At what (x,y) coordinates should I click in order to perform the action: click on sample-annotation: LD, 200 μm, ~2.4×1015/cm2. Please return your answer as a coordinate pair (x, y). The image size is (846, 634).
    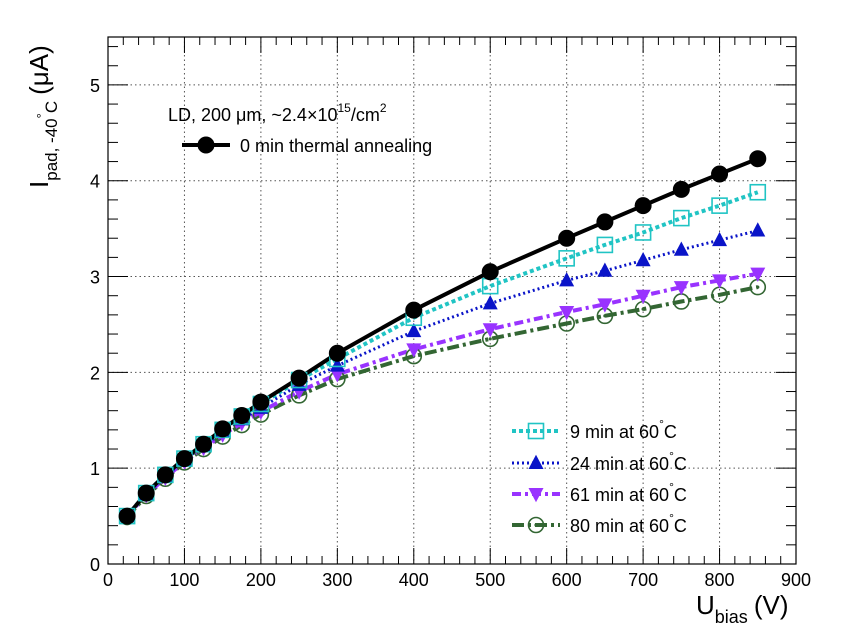
    Looking at the image, I should click on (277, 113).